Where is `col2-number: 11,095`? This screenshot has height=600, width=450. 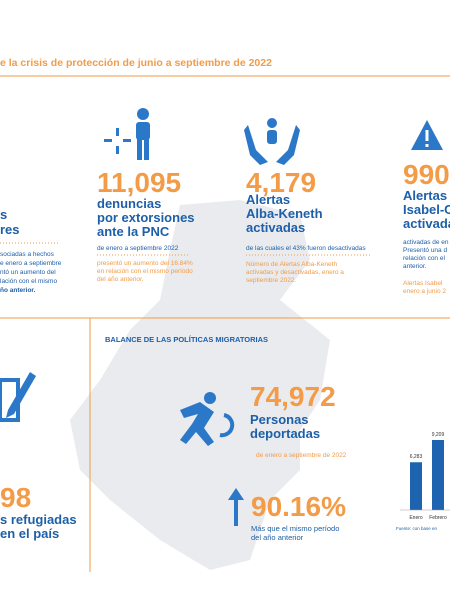
col2-number: 11,095 is located at coordinates (139, 182).